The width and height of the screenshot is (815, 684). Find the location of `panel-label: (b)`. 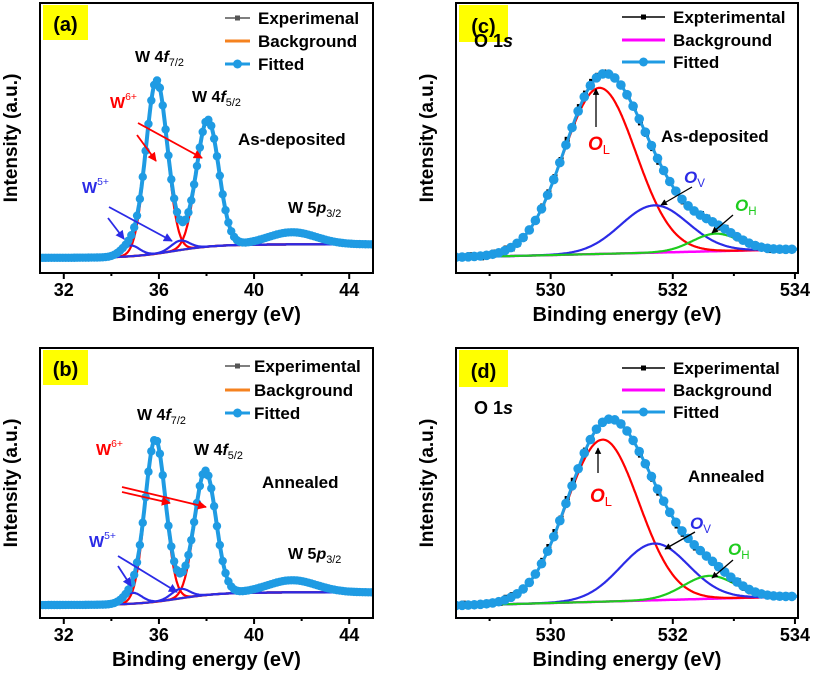

panel-label: (b) is located at coordinates (66, 370).